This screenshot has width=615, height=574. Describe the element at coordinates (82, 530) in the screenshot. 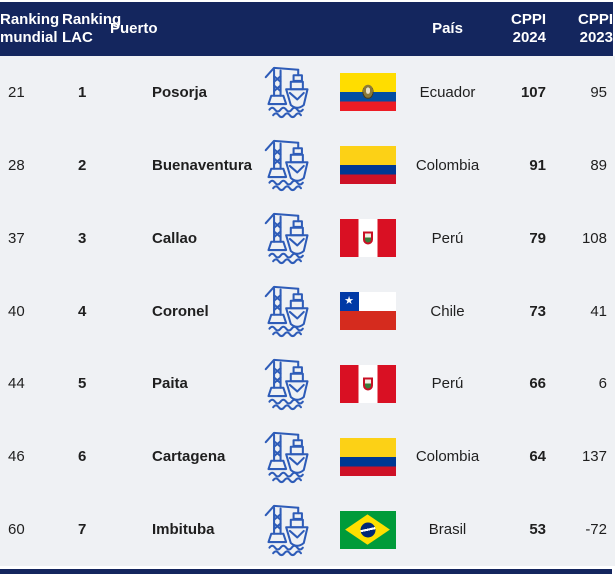

I see `ranking-lac-value: 7` at that location.